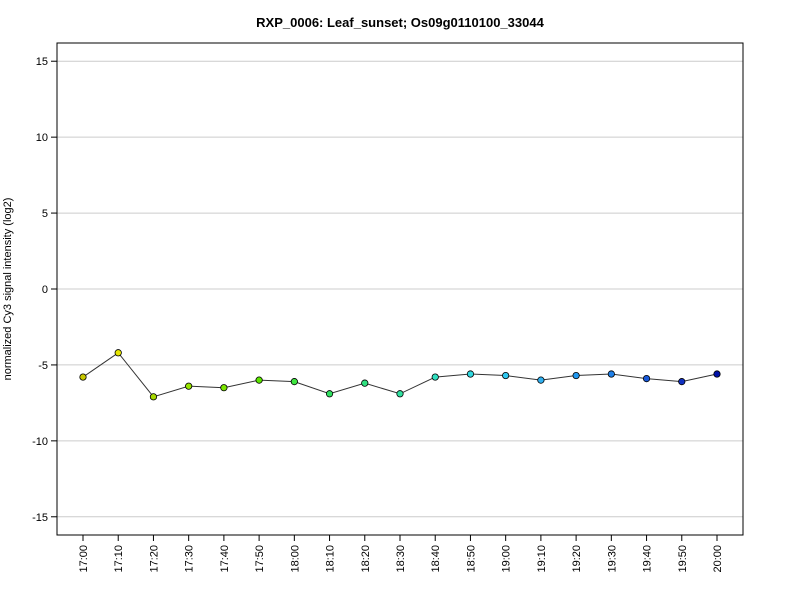 The width and height of the screenshot is (800, 600). Describe the element at coordinates (190, 559) in the screenshot. I see `x-tick-label: 17:30` at that location.